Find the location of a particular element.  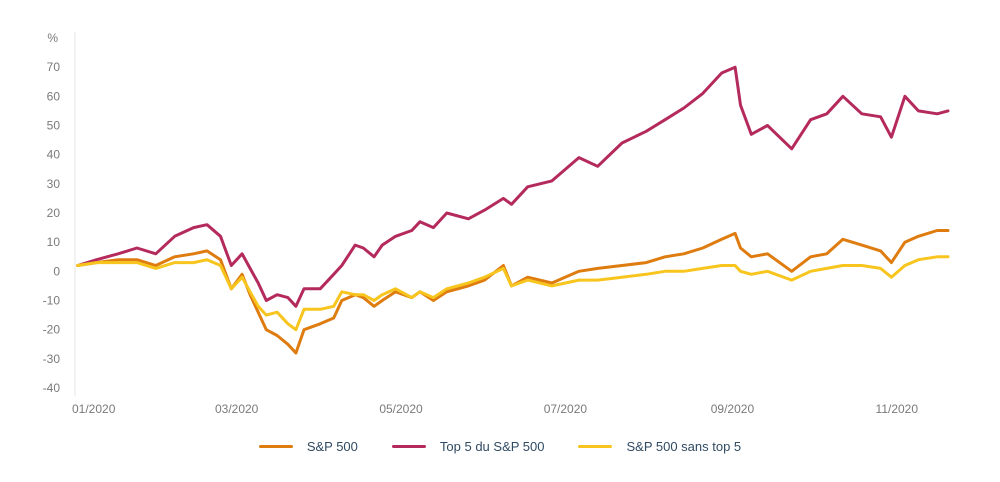

legend-item-top5: Top 5 du S&P 500 is located at coordinates (468, 446).